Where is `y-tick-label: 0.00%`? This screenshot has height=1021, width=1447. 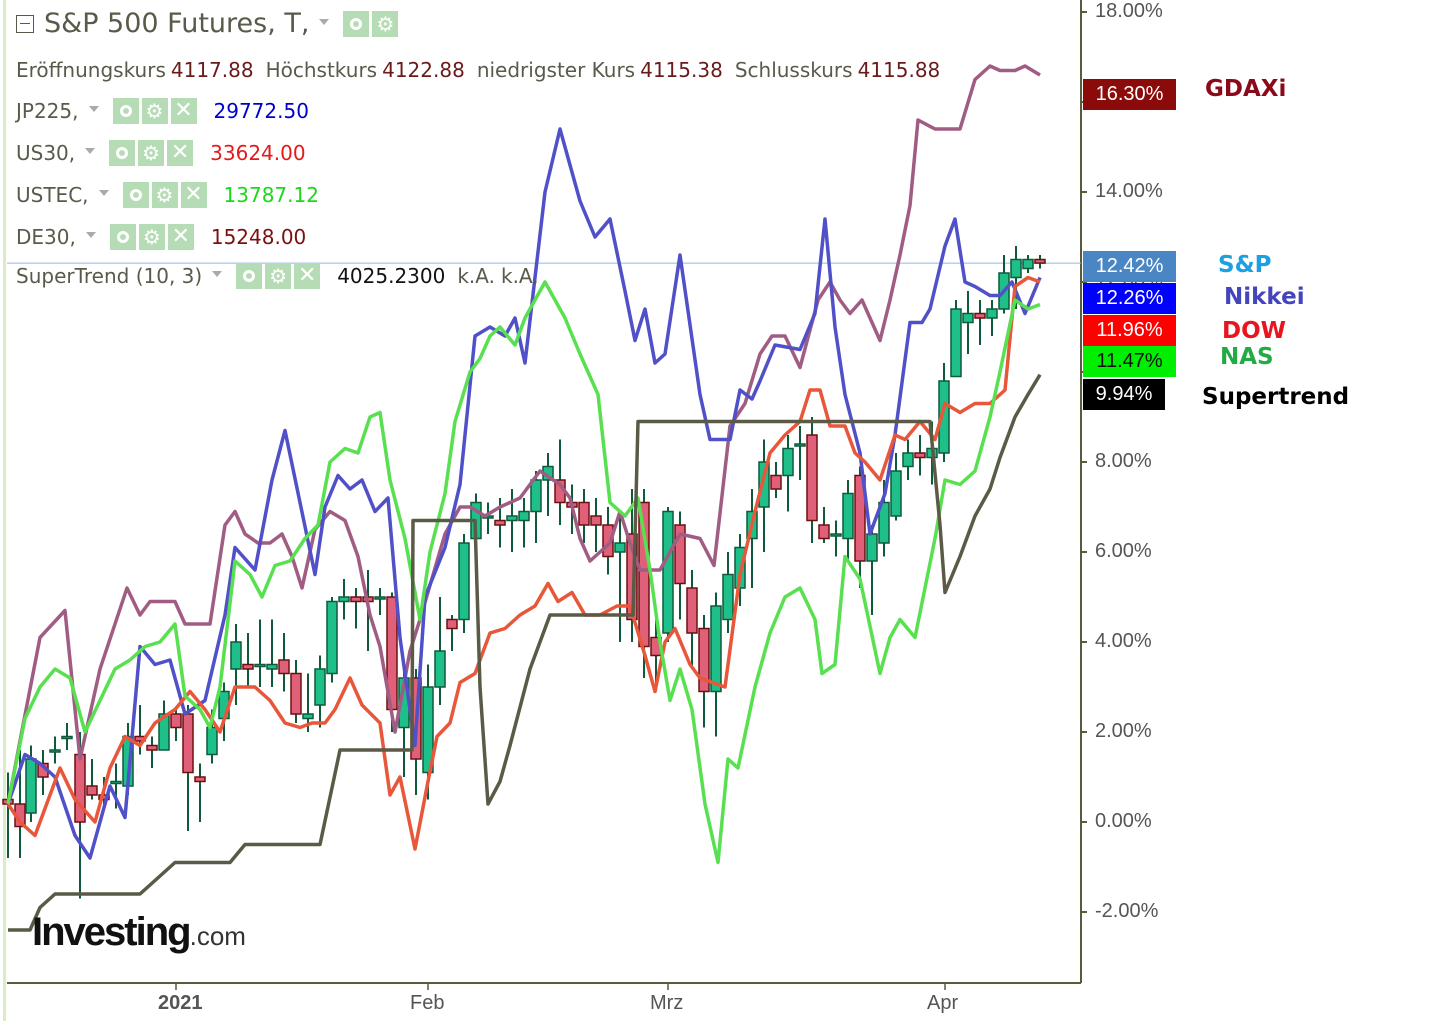
y-tick-label: 0.00% is located at coordinates (1123, 821).